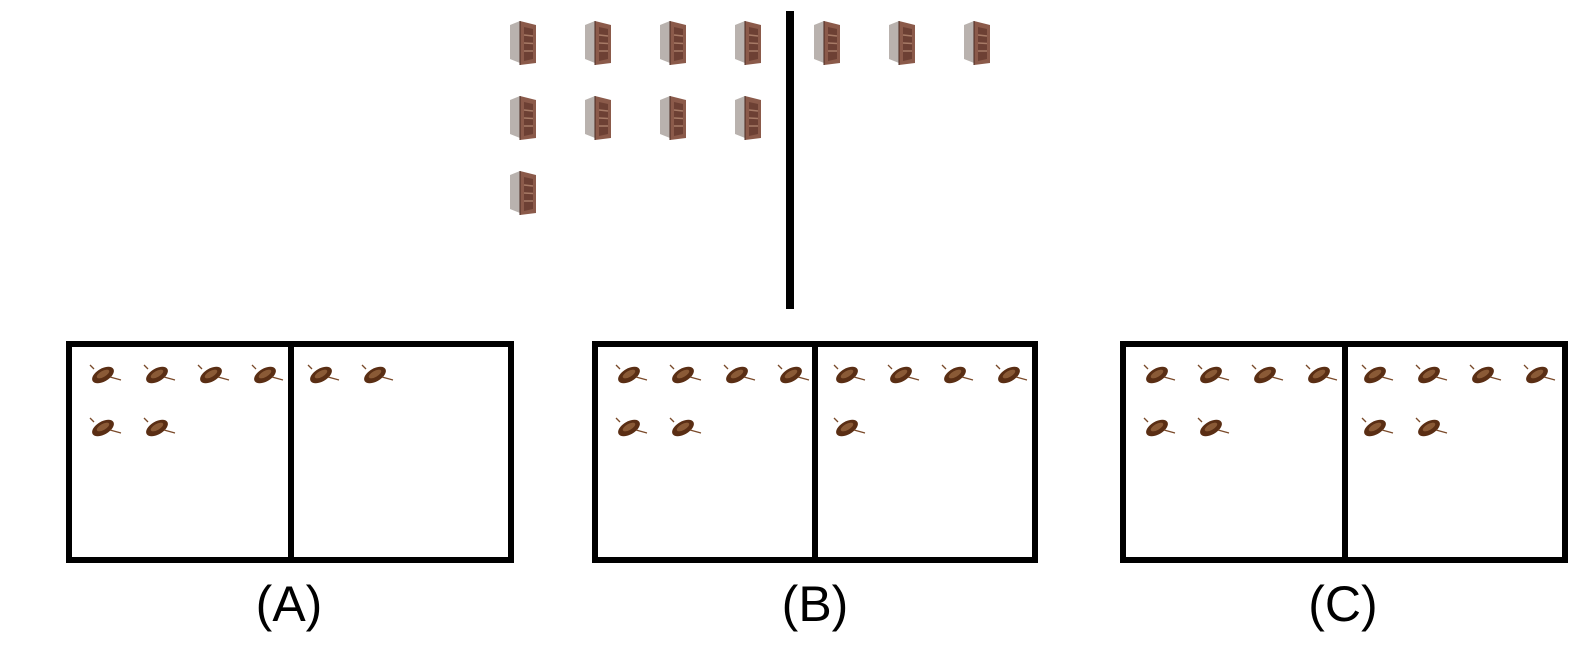  I want to click on option-a-divider, so click(291, 452).